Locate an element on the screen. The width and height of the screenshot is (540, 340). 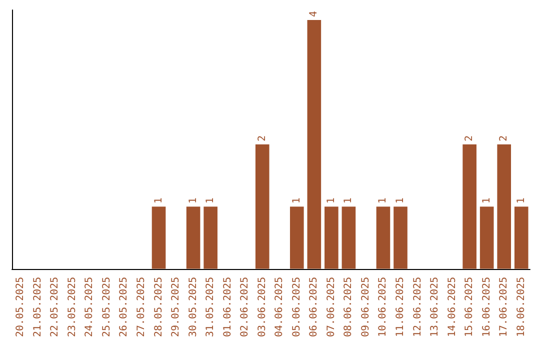
x-tick-label: 18.06.2025 is located at coordinates (521, 307).